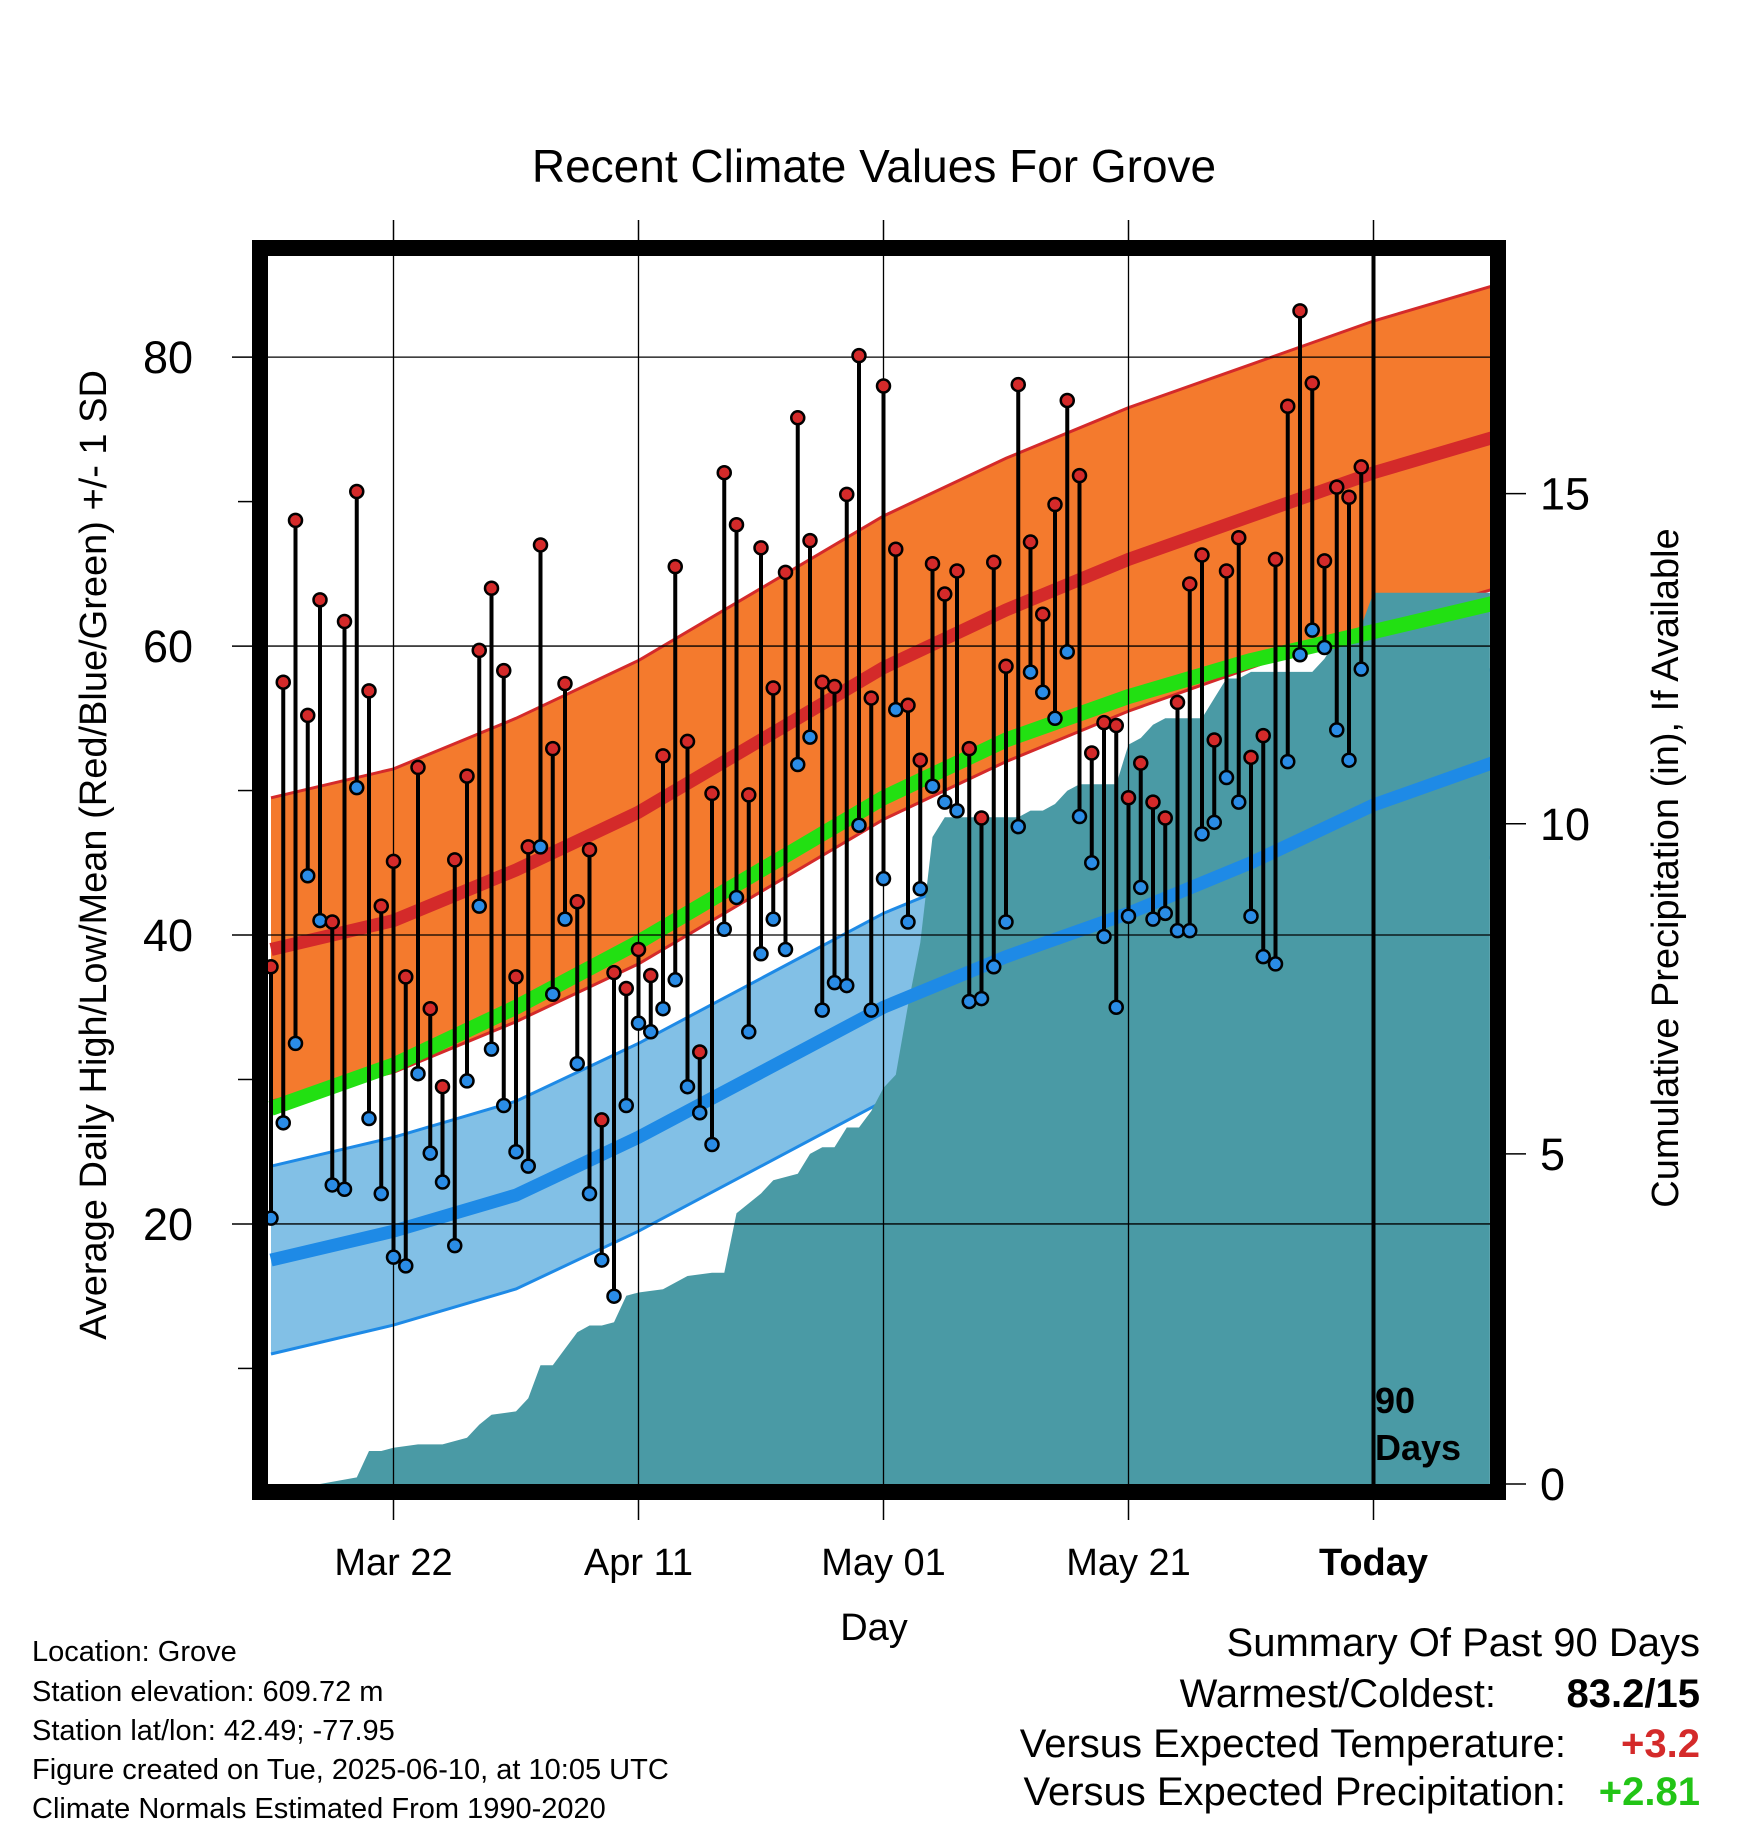 The image size is (1748, 1828). Describe the element at coordinates (1294, 1792) in the screenshot. I see `precip-vs-expected-label: Versus Expected Precipitation:` at that location.